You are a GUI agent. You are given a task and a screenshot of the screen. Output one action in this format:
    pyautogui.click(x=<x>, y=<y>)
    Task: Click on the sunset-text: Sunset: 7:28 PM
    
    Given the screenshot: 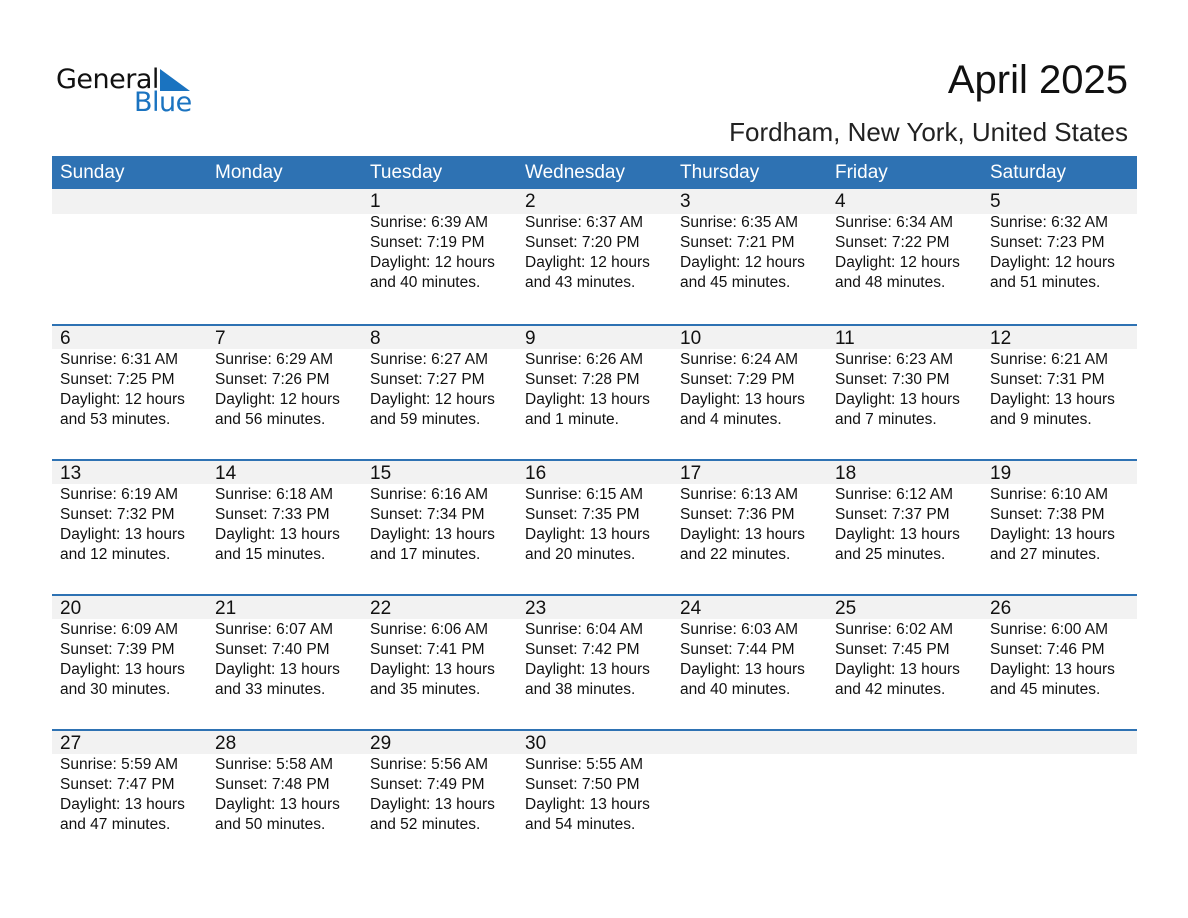 What is the action you would take?
    pyautogui.click(x=582, y=379)
    